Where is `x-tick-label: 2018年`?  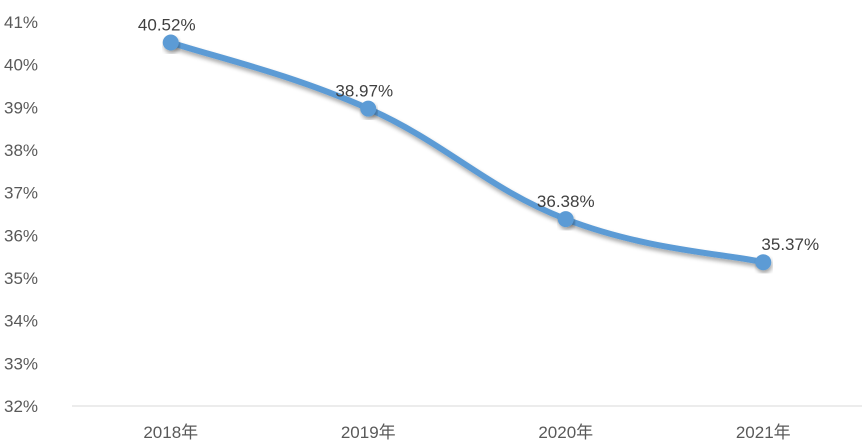
x-tick-label: 2018年 is located at coordinates (170, 432).